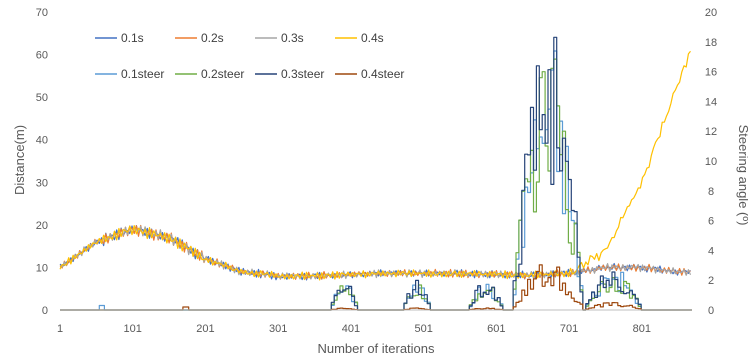 This screenshot has width=748, height=360. What do you see at coordinates (42, 141) in the screenshot?
I see `y-tick-label: 40` at bounding box center [42, 141].